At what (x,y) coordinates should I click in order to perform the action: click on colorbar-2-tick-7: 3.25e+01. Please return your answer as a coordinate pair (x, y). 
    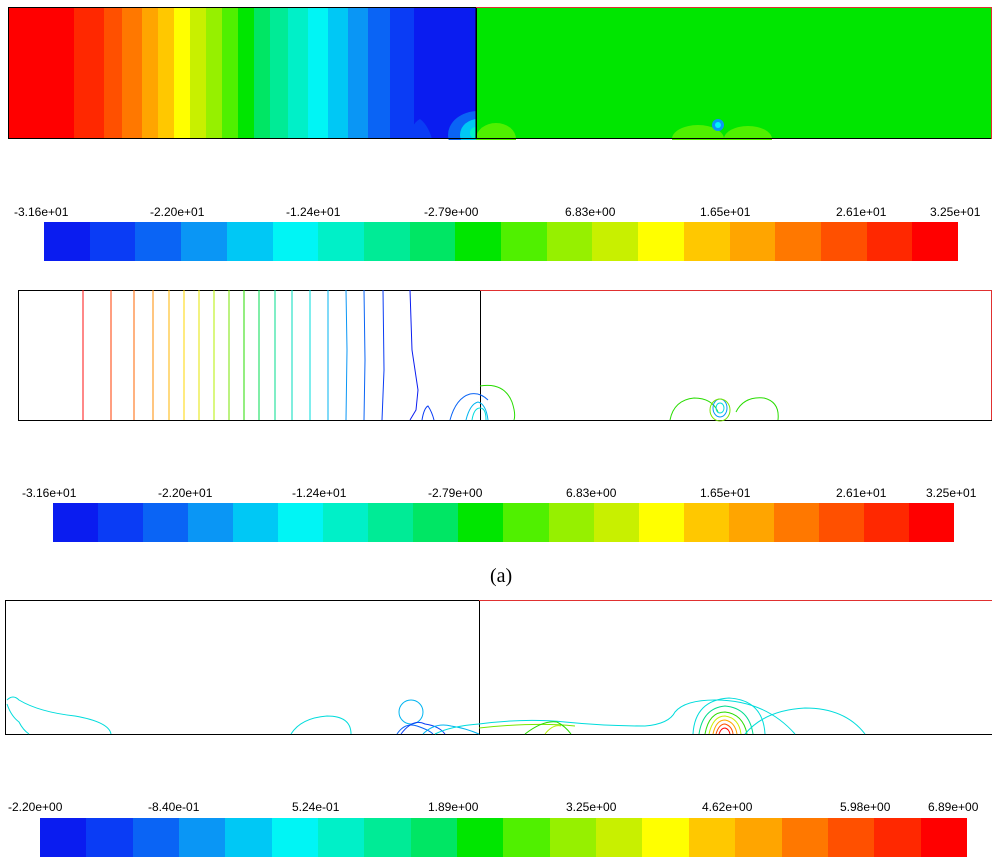
    Looking at the image, I should click on (951, 493).